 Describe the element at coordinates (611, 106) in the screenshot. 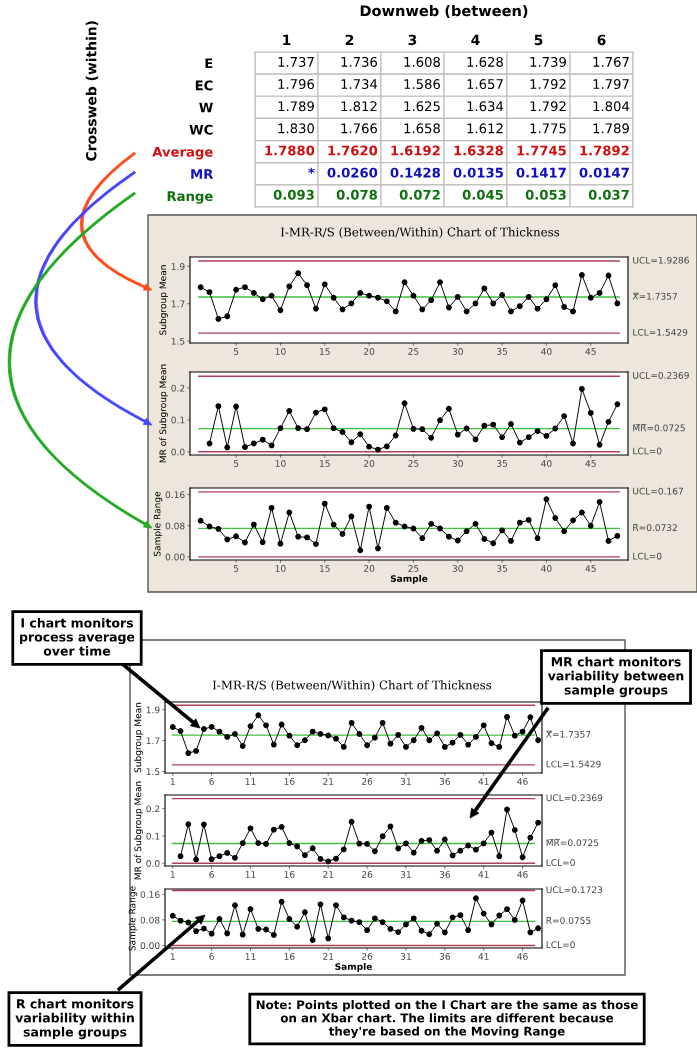

I see `data-label: 1.804` at that location.